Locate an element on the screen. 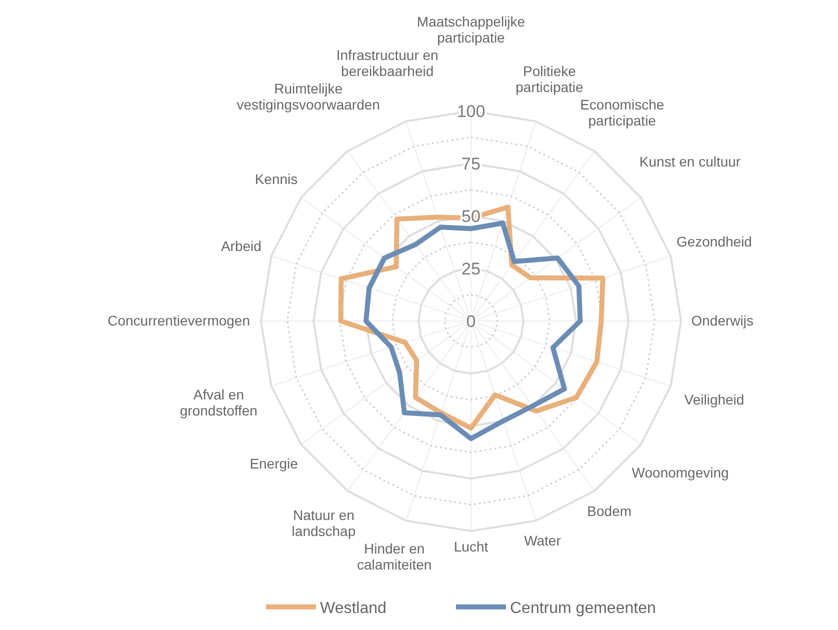 The height and width of the screenshot is (630, 838). spoke-label: Concurrentievermogen is located at coordinates (179, 320).